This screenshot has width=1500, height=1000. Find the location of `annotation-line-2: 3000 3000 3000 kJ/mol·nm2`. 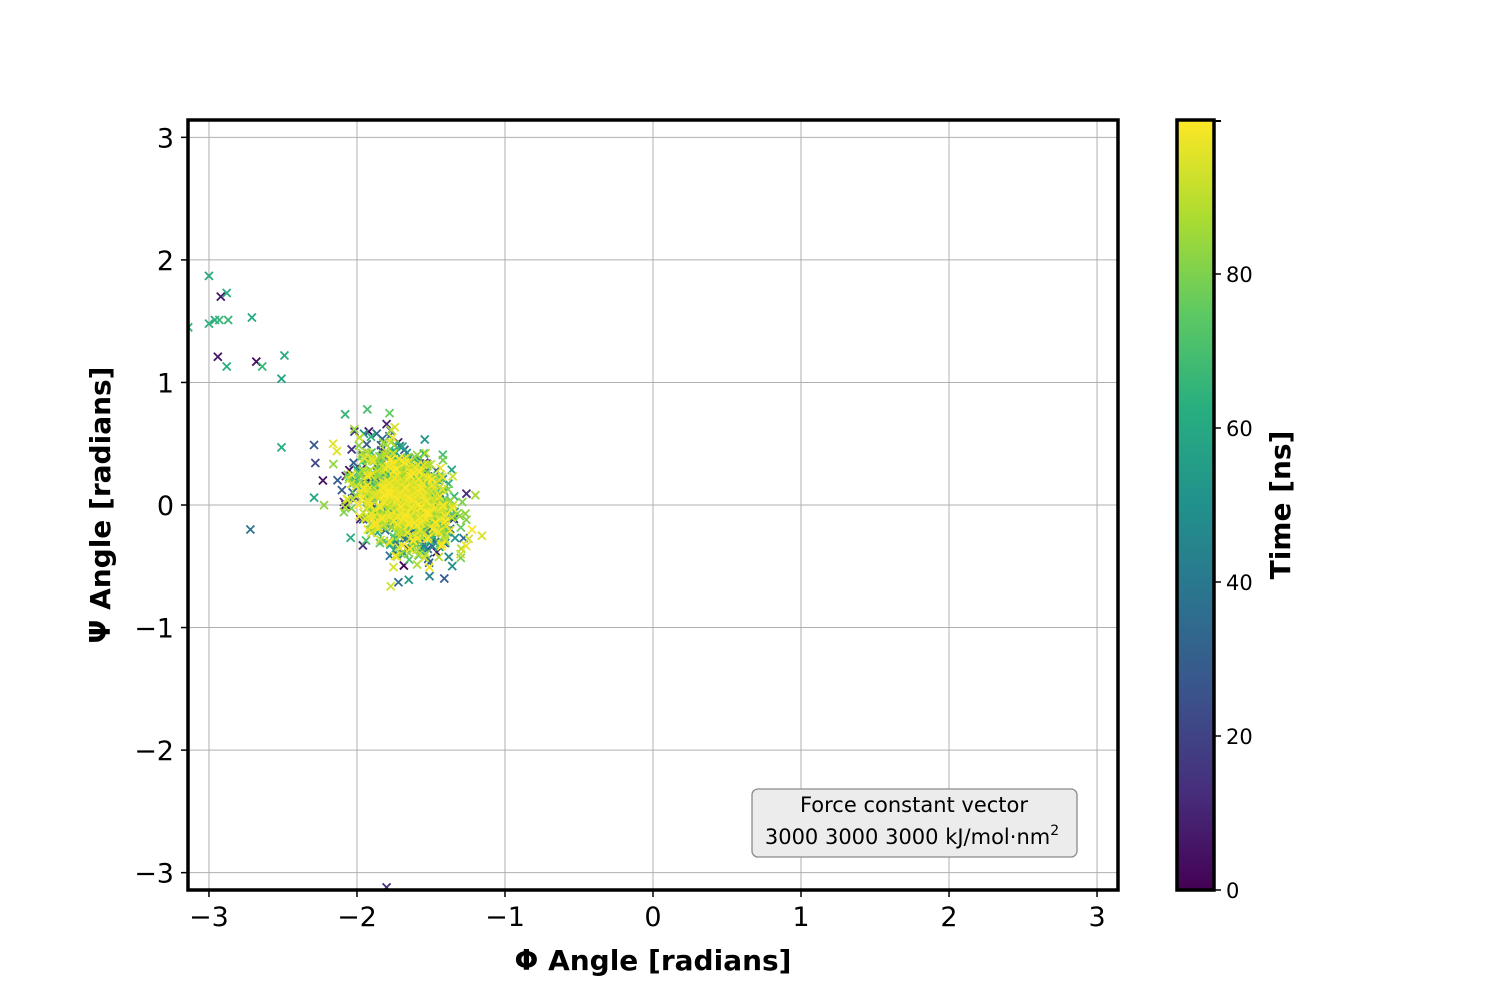

annotation-line-2: 3000 3000 3000 kJ/mol·nm2 is located at coordinates (912, 836).